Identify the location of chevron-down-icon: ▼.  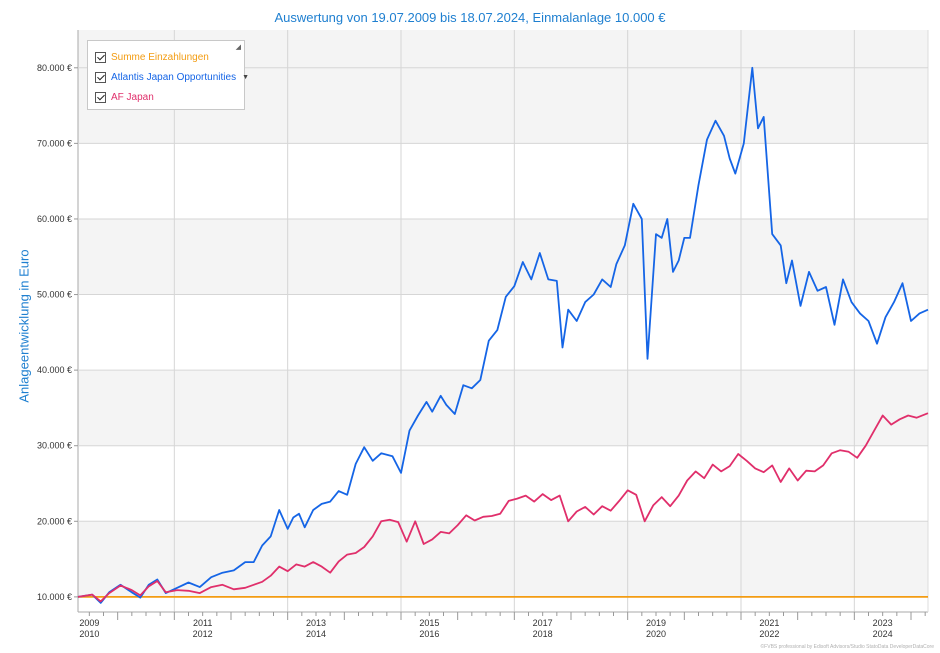
(246, 77).